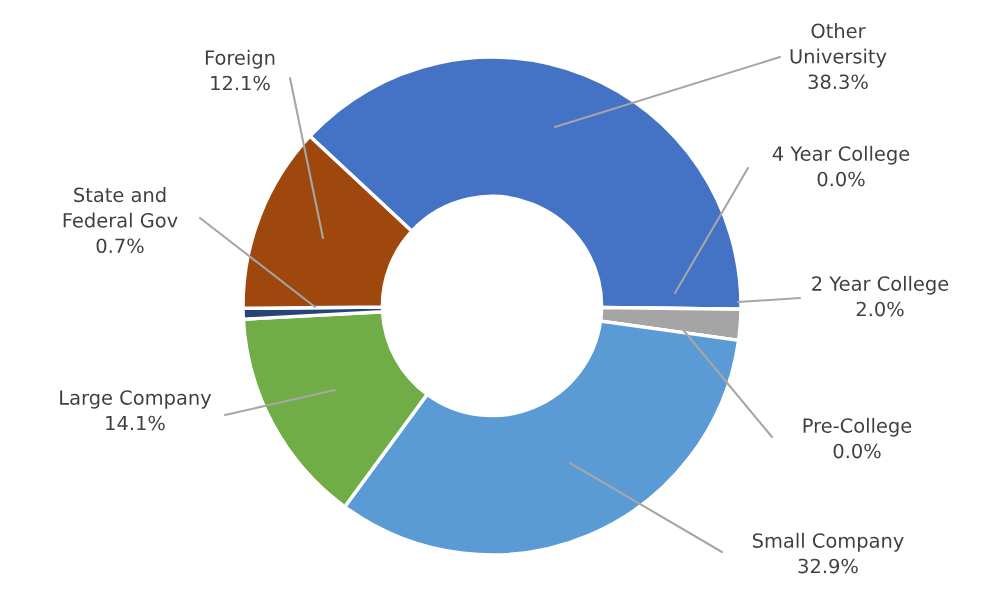  What do you see at coordinates (828, 542) in the screenshot?
I see `slice-label: Small Company` at bounding box center [828, 542].